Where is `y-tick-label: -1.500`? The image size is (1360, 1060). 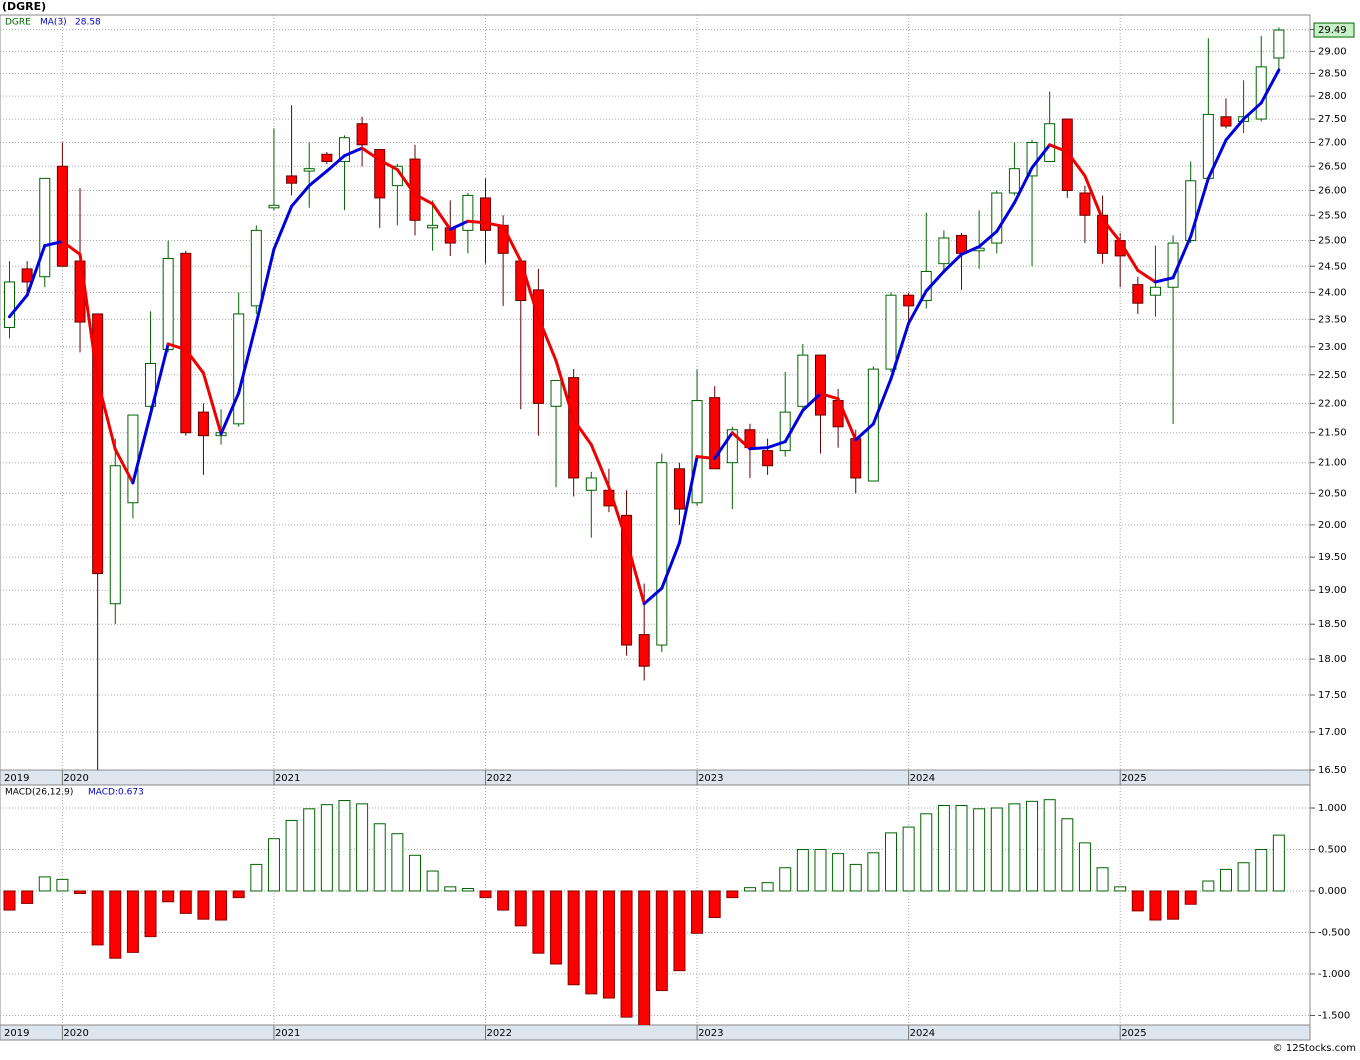 y-tick-label: -1.500 is located at coordinates (1334, 1015).